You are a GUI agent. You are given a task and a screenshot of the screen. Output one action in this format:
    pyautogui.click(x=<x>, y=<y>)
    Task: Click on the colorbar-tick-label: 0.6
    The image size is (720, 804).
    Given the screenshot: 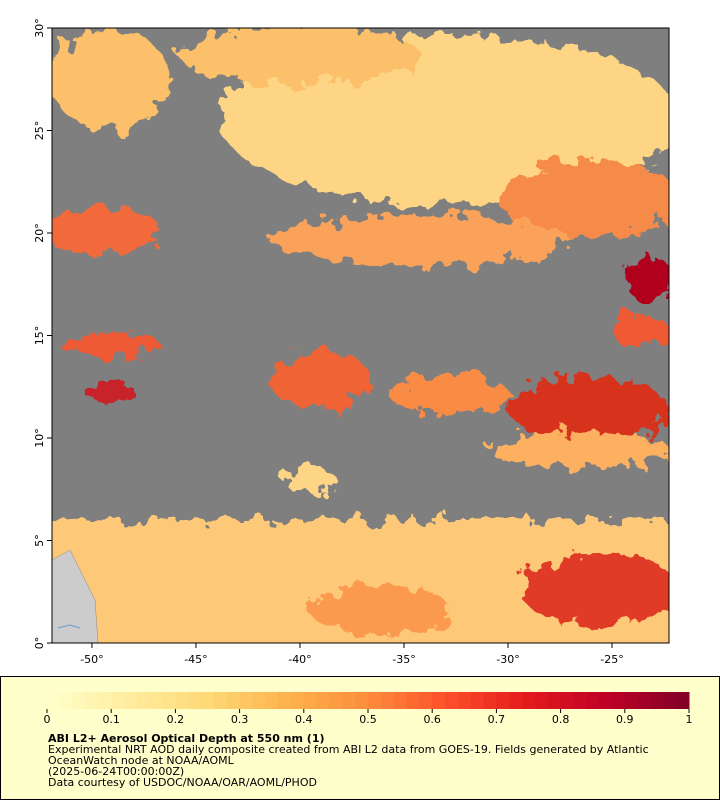 What is the action you would take?
    pyautogui.click(x=432, y=719)
    